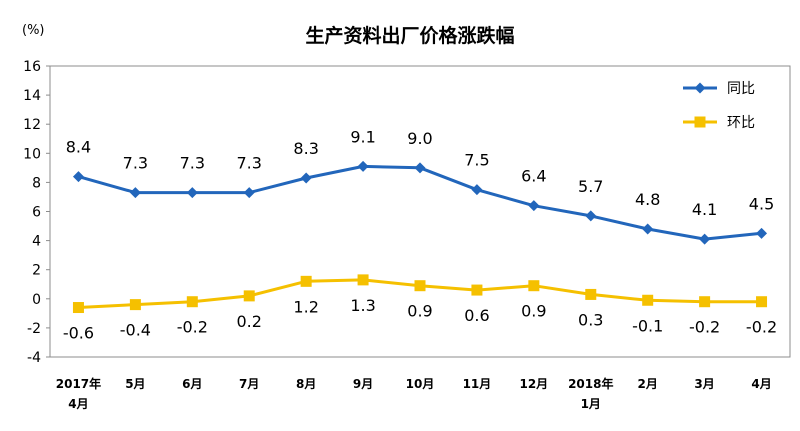  What do you see at coordinates (648, 384) in the screenshot?
I see `x-tick-label: 2月` at bounding box center [648, 384].